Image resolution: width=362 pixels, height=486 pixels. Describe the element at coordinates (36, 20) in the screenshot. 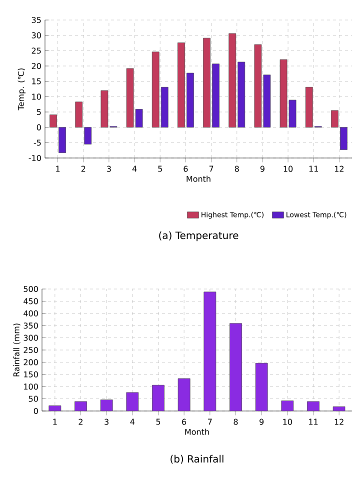

I see `y-tick-label: 35` at that location.